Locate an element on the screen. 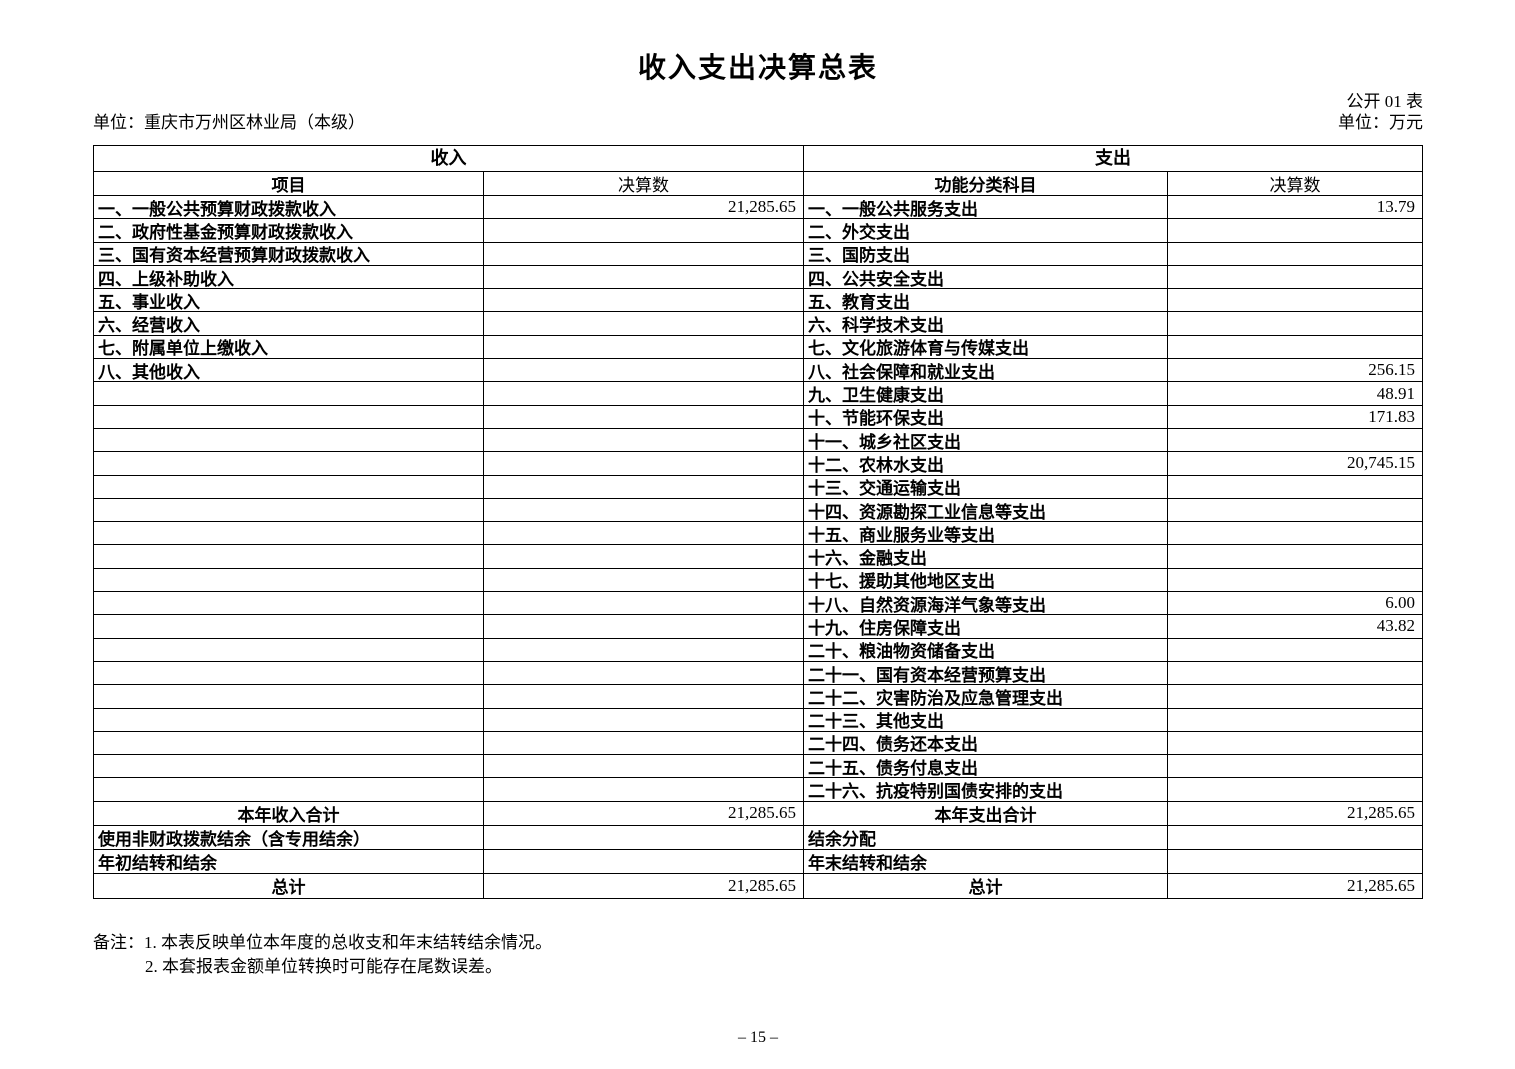  table-row: 本年支出合计 21,285.65 is located at coordinates (1113, 813).